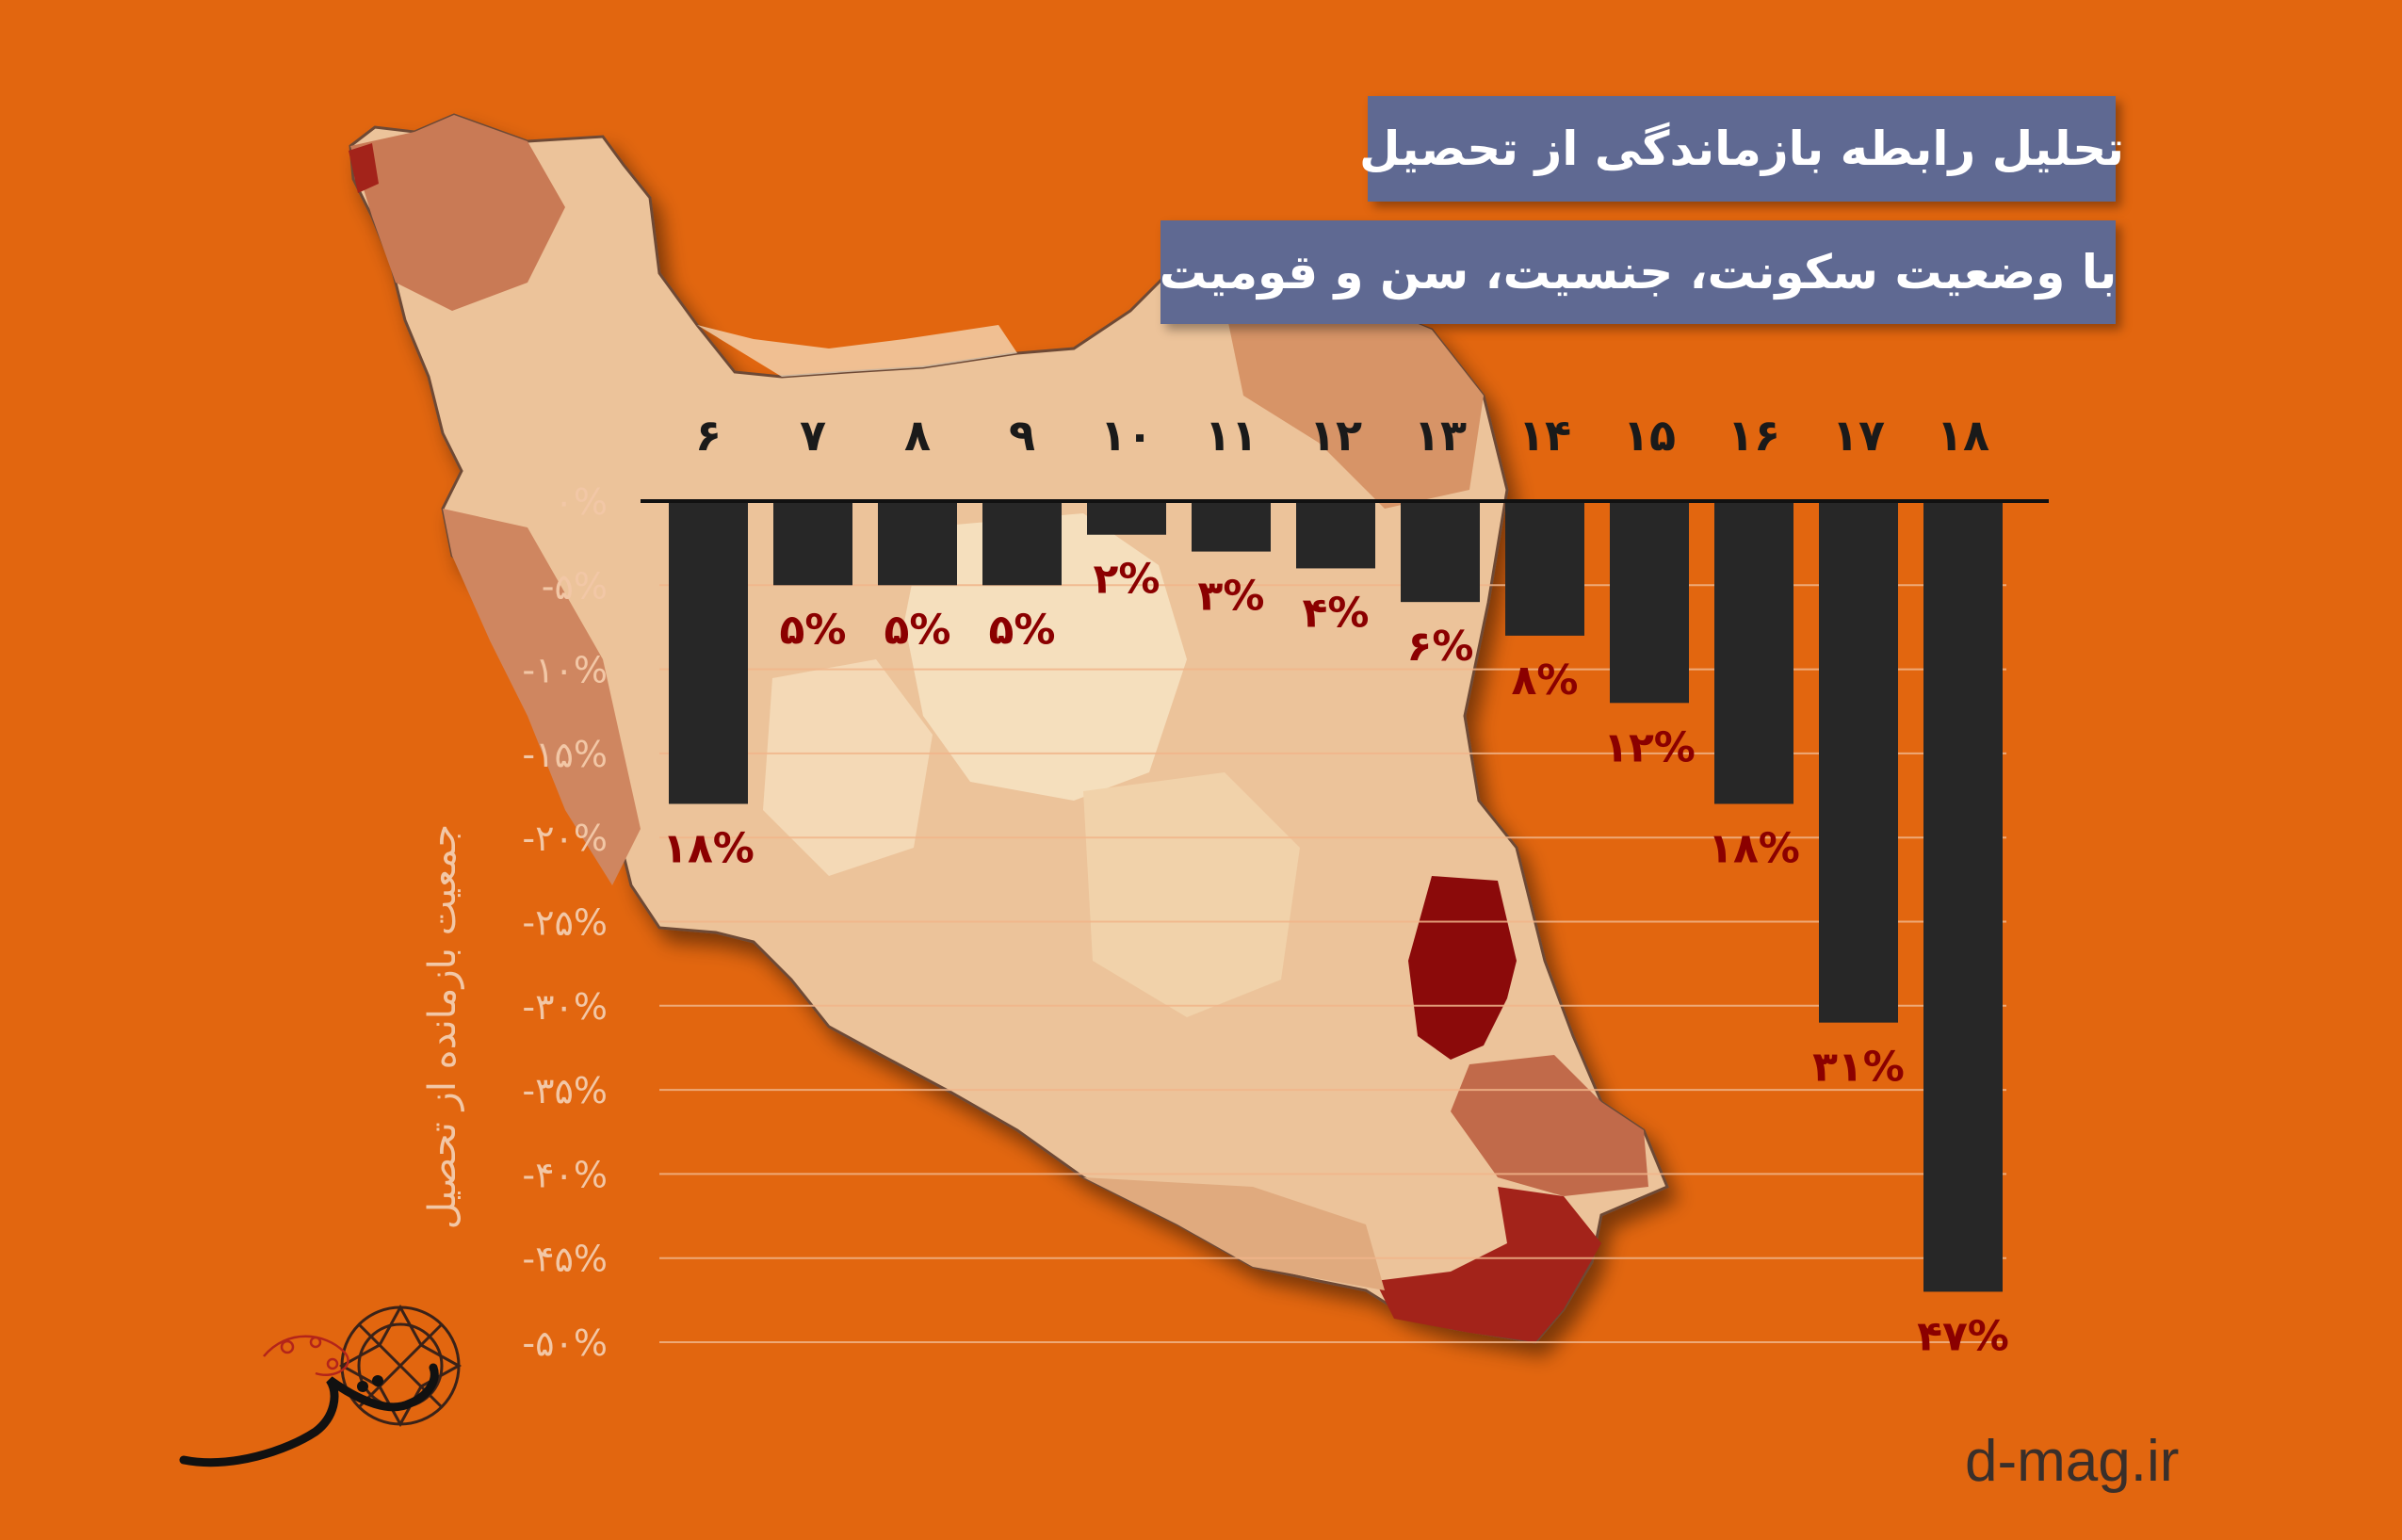 The width and height of the screenshot is (2402, 1540). What do you see at coordinates (458, 213) in the screenshot?
I see `map-region-northwest` at bounding box center [458, 213].